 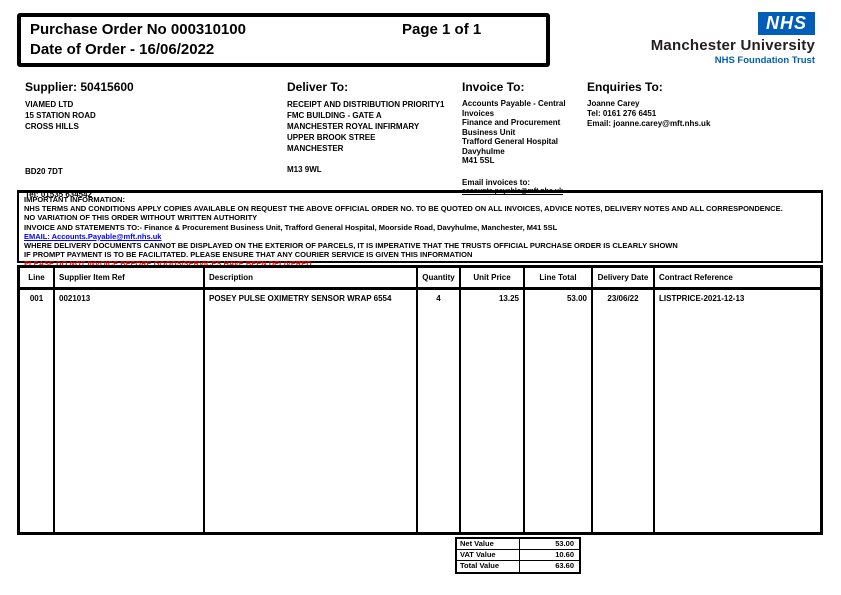 I want to click on vat-value-amount: 10.60, so click(x=549, y=555).